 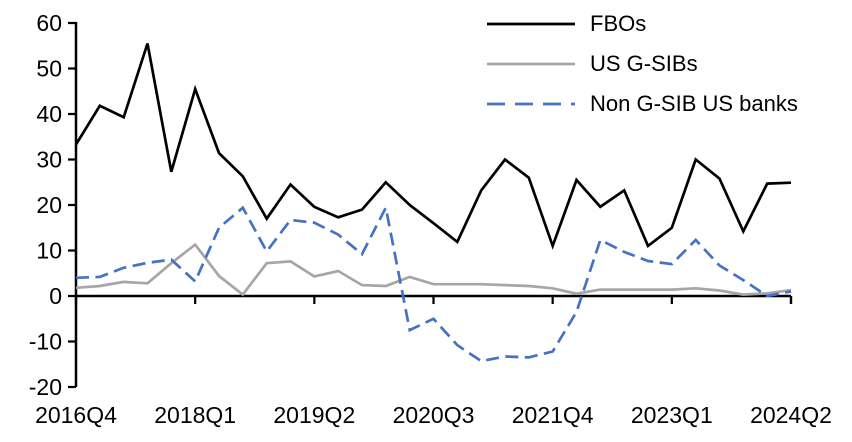 I want to click on x-axis-tick-label: 2020Q3, so click(x=434, y=415).